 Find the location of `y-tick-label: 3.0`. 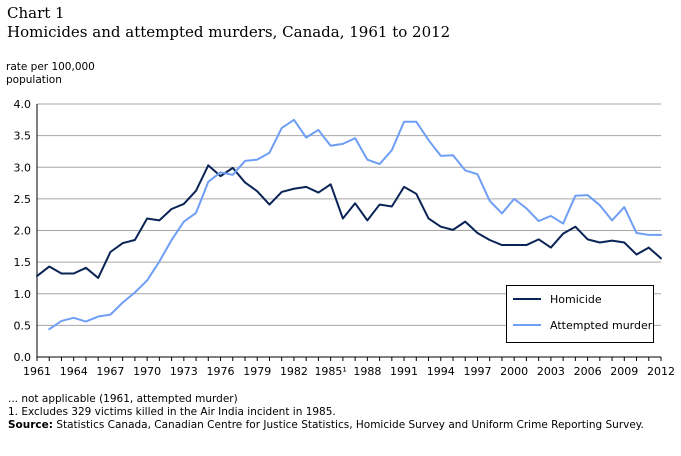

y-tick-label: 3.0 is located at coordinates (23, 167).